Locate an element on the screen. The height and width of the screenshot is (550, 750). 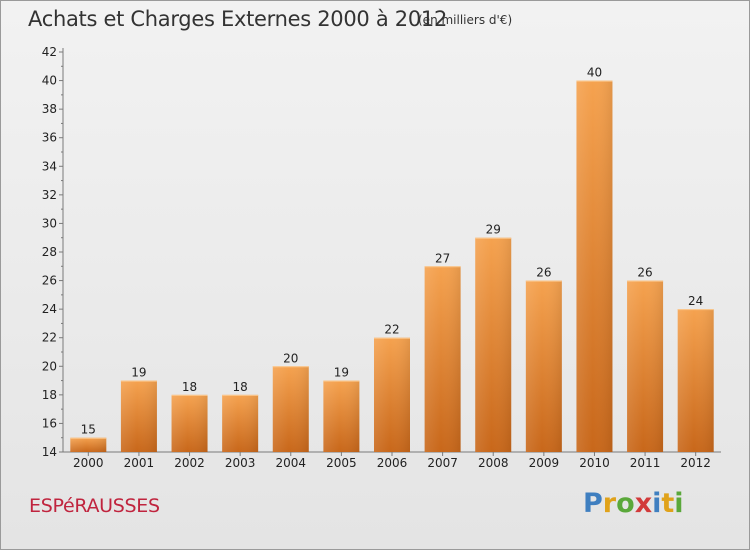
bar-value-label: 27 is located at coordinates (442, 258).